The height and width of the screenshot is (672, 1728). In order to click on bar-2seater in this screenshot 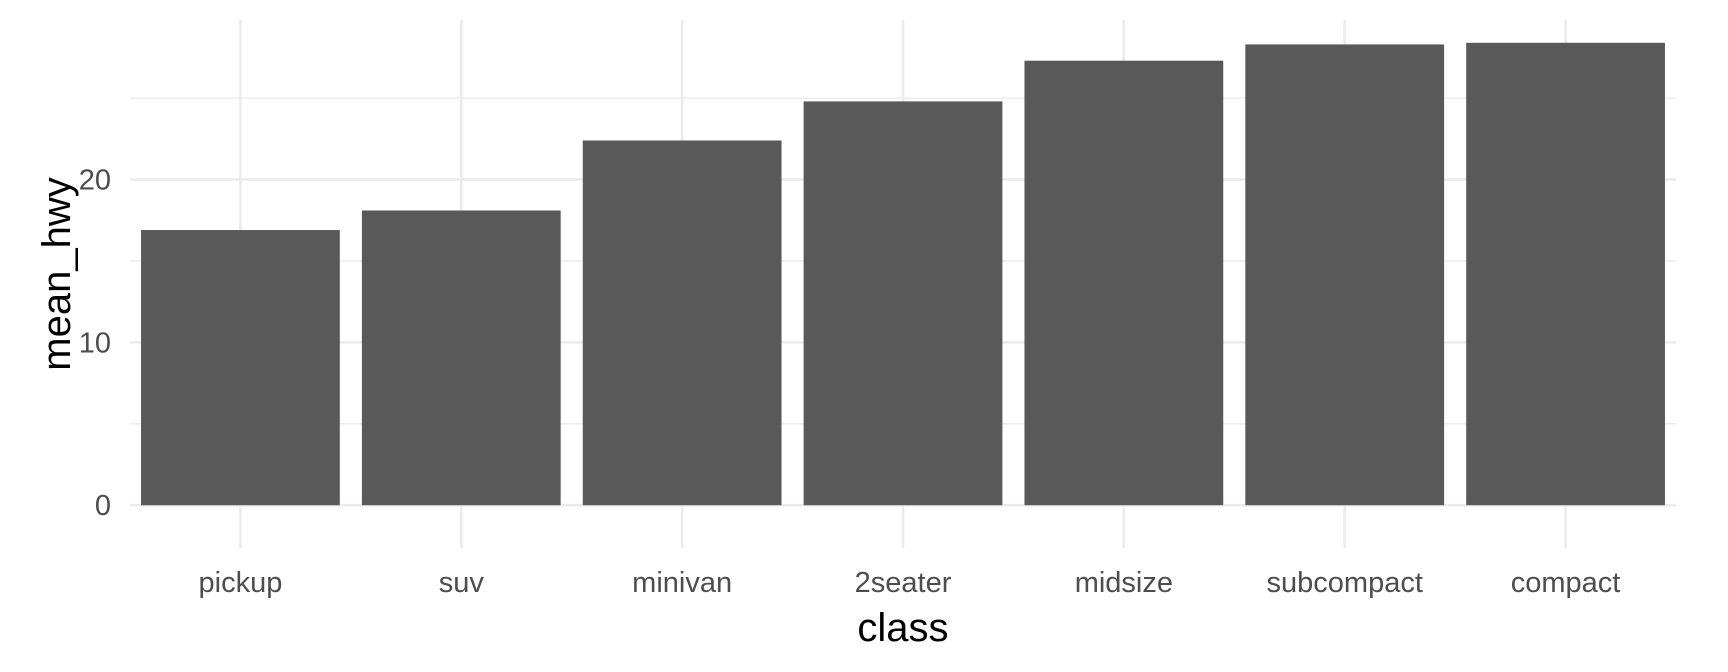, I will do `click(903, 303)`.